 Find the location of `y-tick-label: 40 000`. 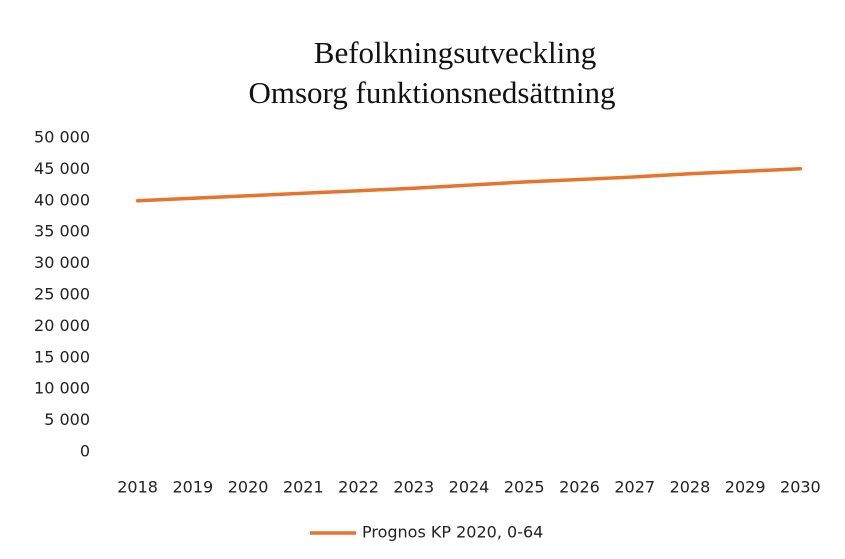

y-tick-label: 40 000 is located at coordinates (62, 199).